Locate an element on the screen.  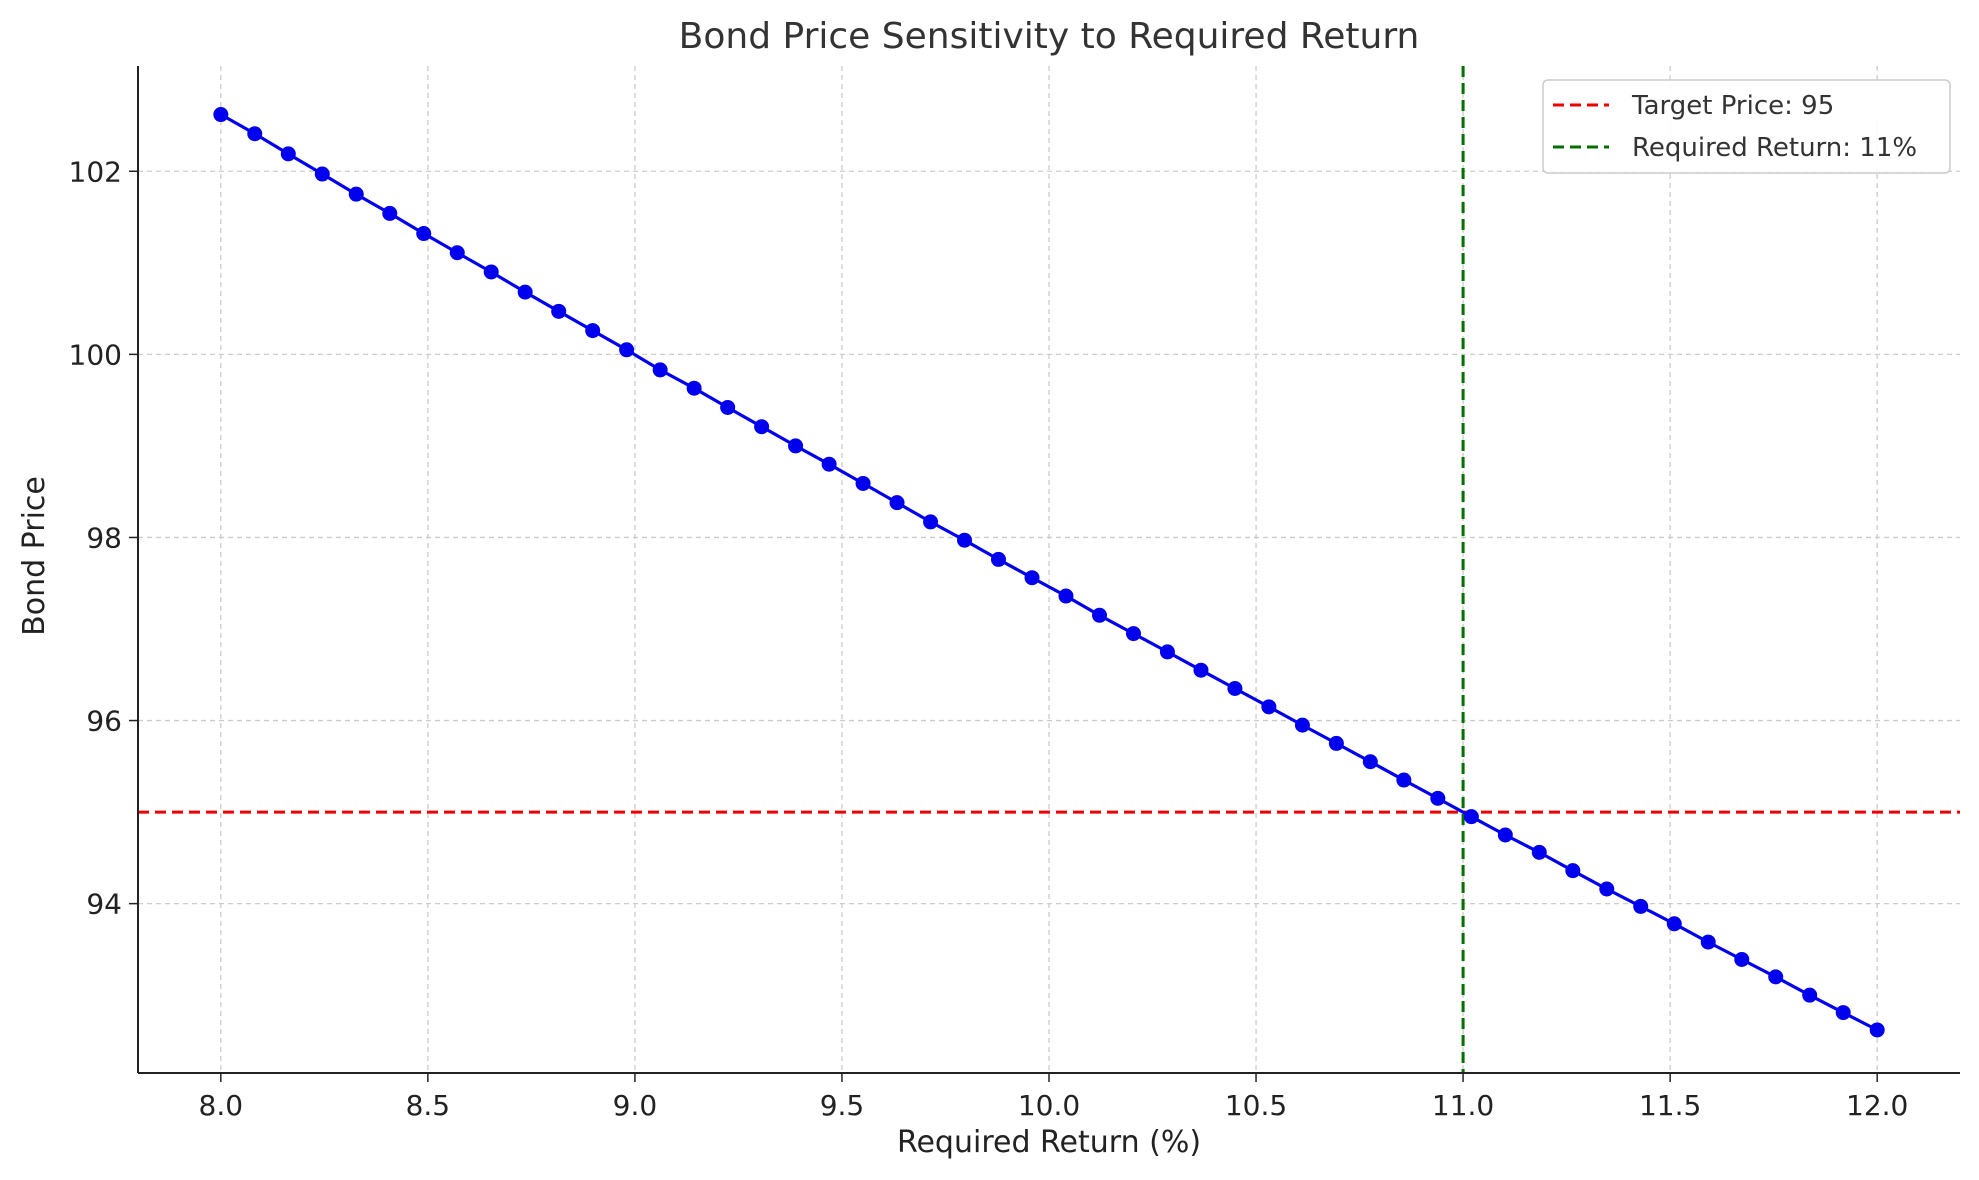
x-tick-label: 10.0 is located at coordinates (1049, 1105).